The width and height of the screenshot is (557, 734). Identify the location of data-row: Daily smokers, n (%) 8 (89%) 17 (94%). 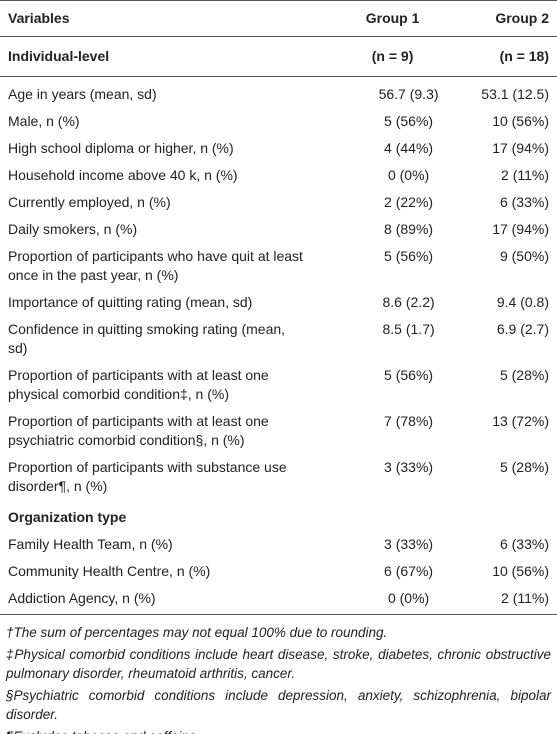
(278, 229).